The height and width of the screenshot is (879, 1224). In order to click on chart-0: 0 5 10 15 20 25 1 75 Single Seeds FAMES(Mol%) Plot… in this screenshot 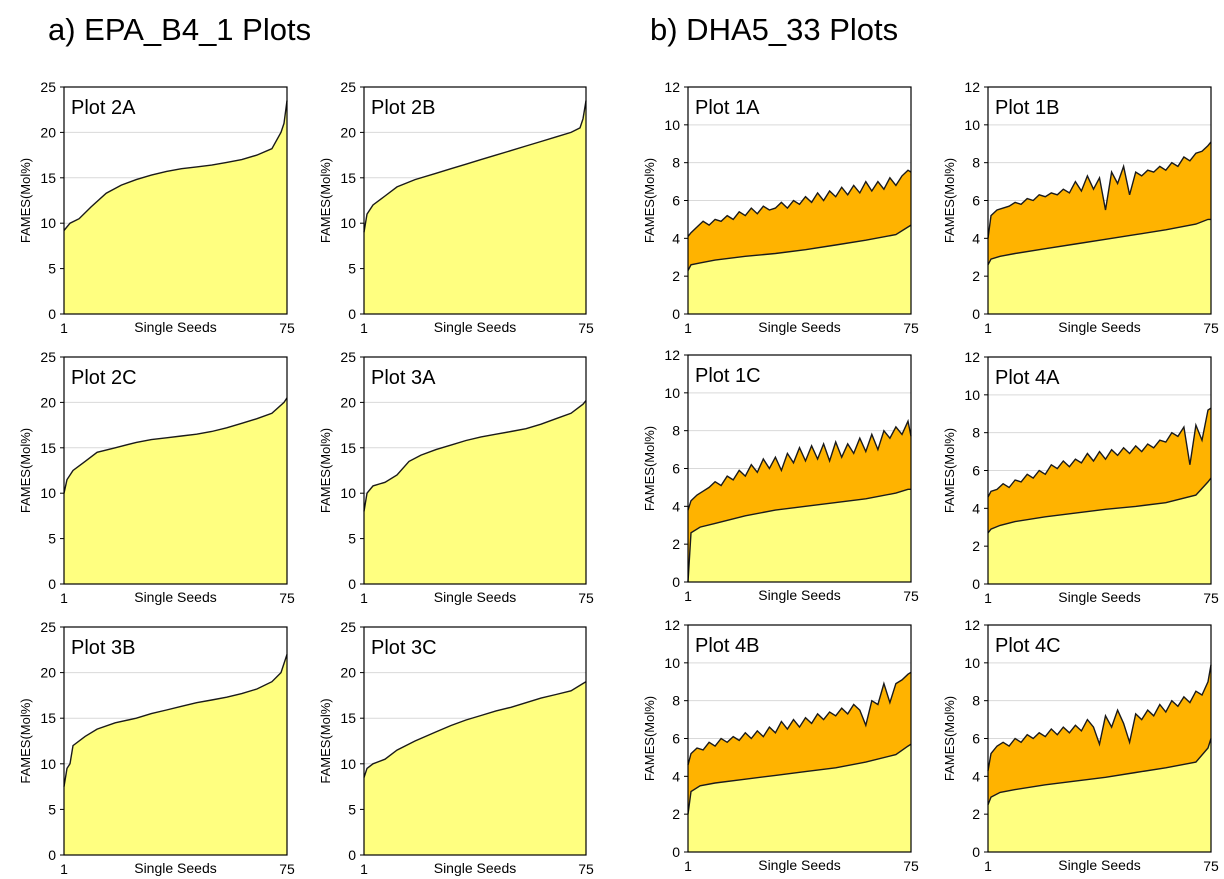, I will do `click(156, 207)`.